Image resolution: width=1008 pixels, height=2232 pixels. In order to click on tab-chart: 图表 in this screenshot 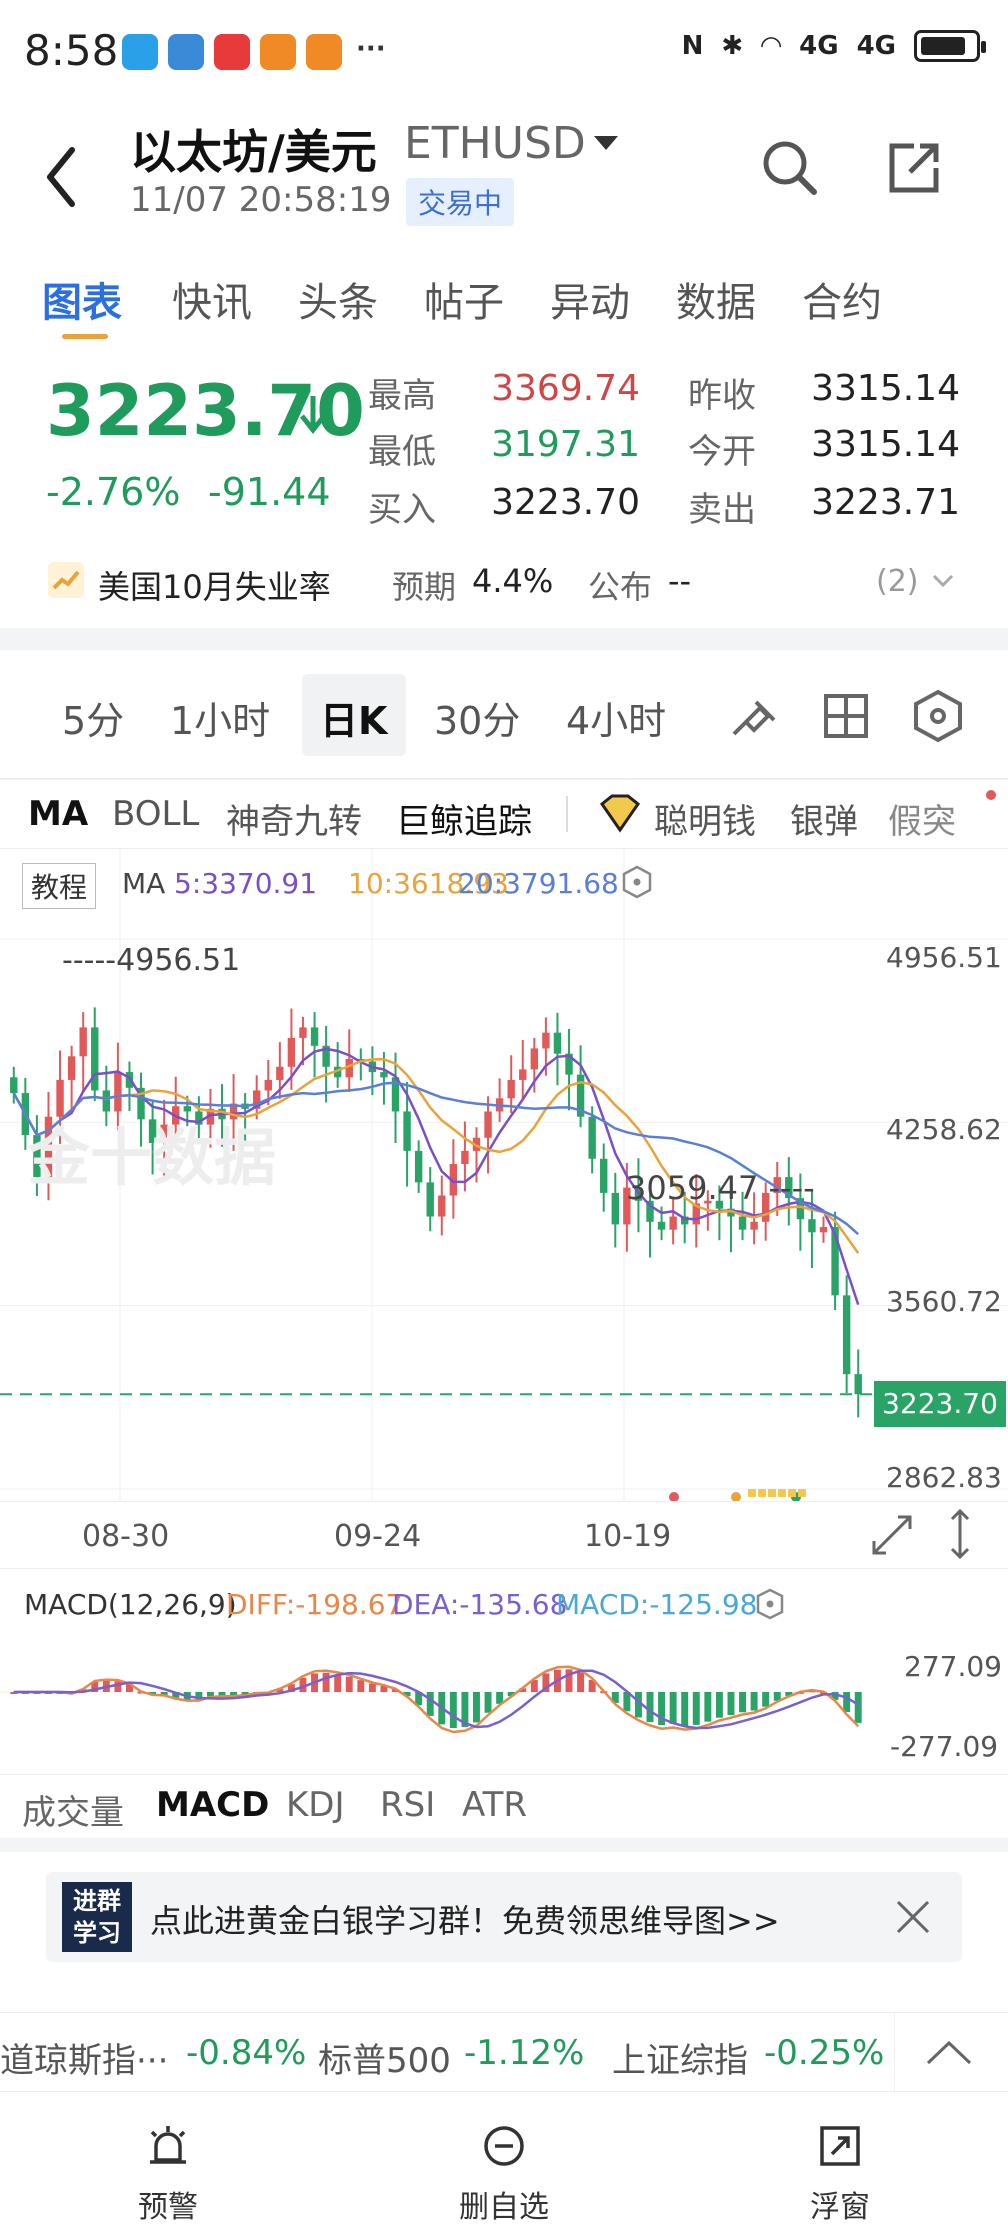, I will do `click(82, 303)`.